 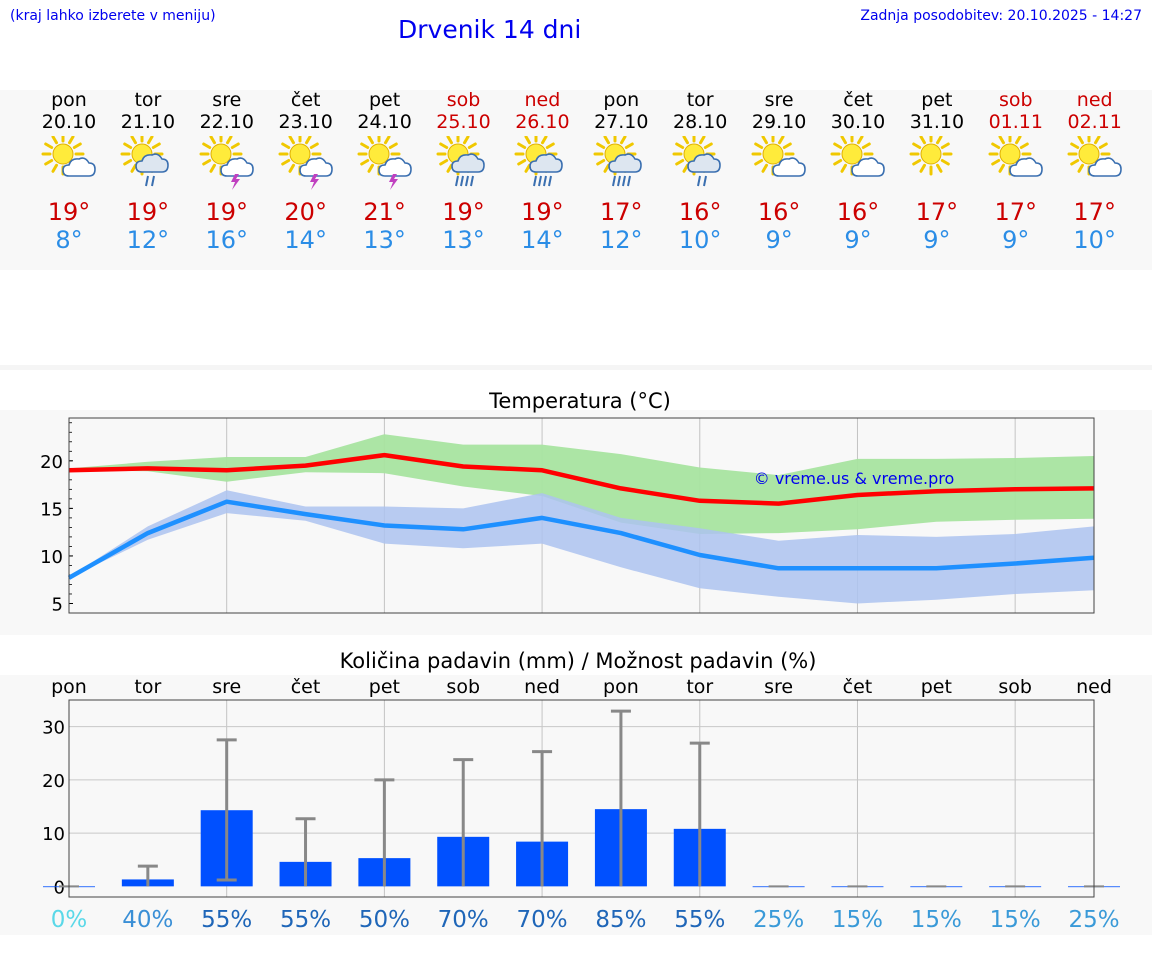 What do you see at coordinates (384, 920) in the screenshot?
I see `precip-probability: 50%` at bounding box center [384, 920].